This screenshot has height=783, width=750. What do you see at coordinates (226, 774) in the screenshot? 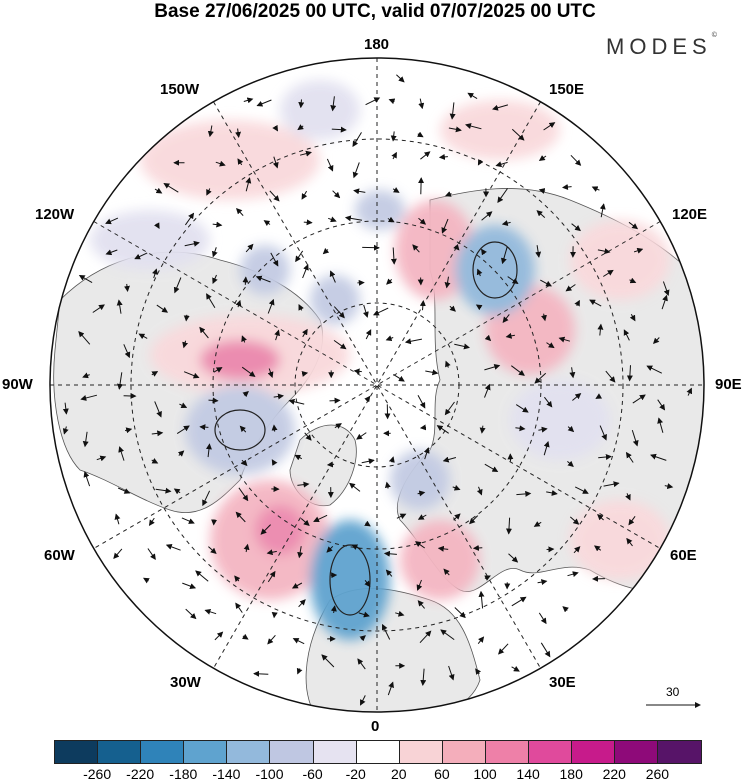
I see `colorbar-tick-label: -140` at bounding box center [226, 774].